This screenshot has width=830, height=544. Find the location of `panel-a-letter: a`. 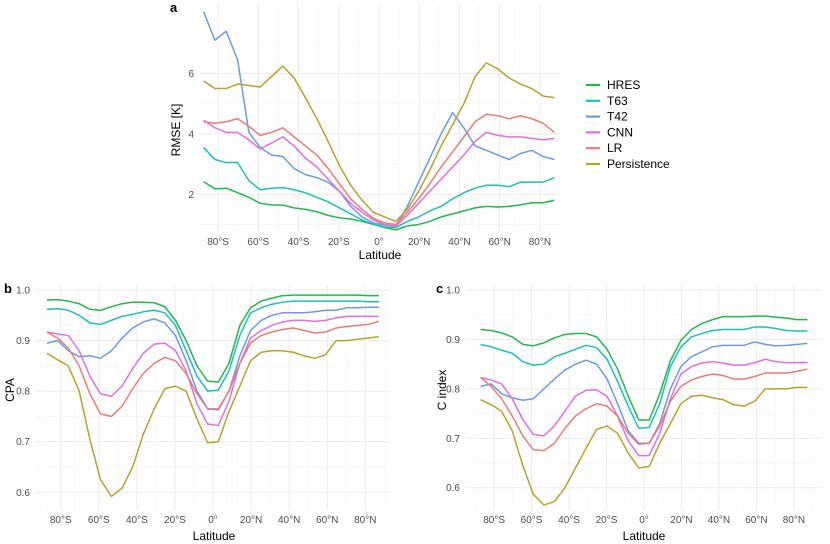

panel-a-letter: a is located at coordinates (174, 7).